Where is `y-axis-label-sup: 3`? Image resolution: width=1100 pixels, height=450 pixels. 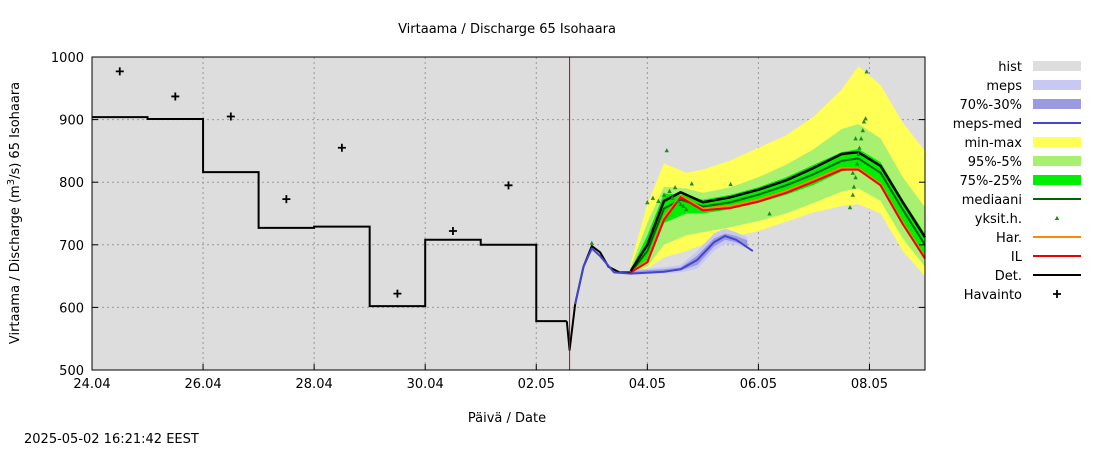 y-axis-label-sup: 3 is located at coordinates (11, 182).